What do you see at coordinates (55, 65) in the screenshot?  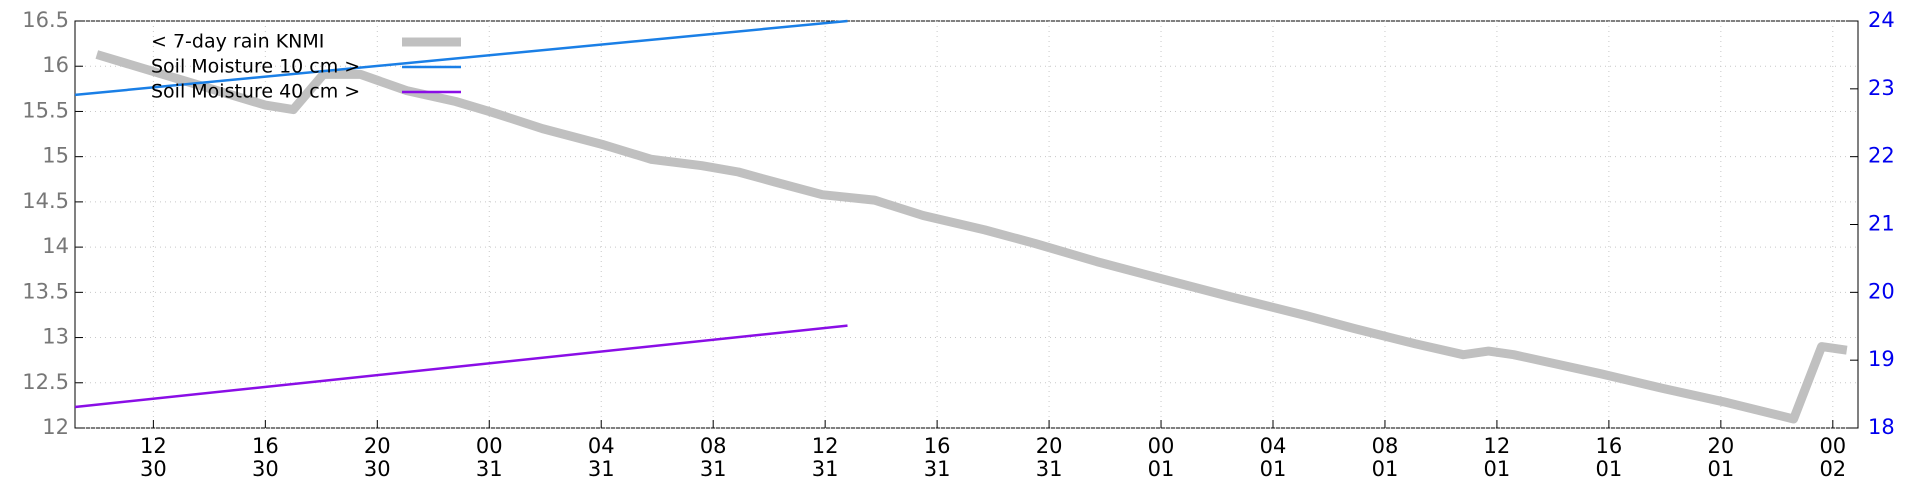 I see `y-tick-label: 16` at bounding box center [55, 65].